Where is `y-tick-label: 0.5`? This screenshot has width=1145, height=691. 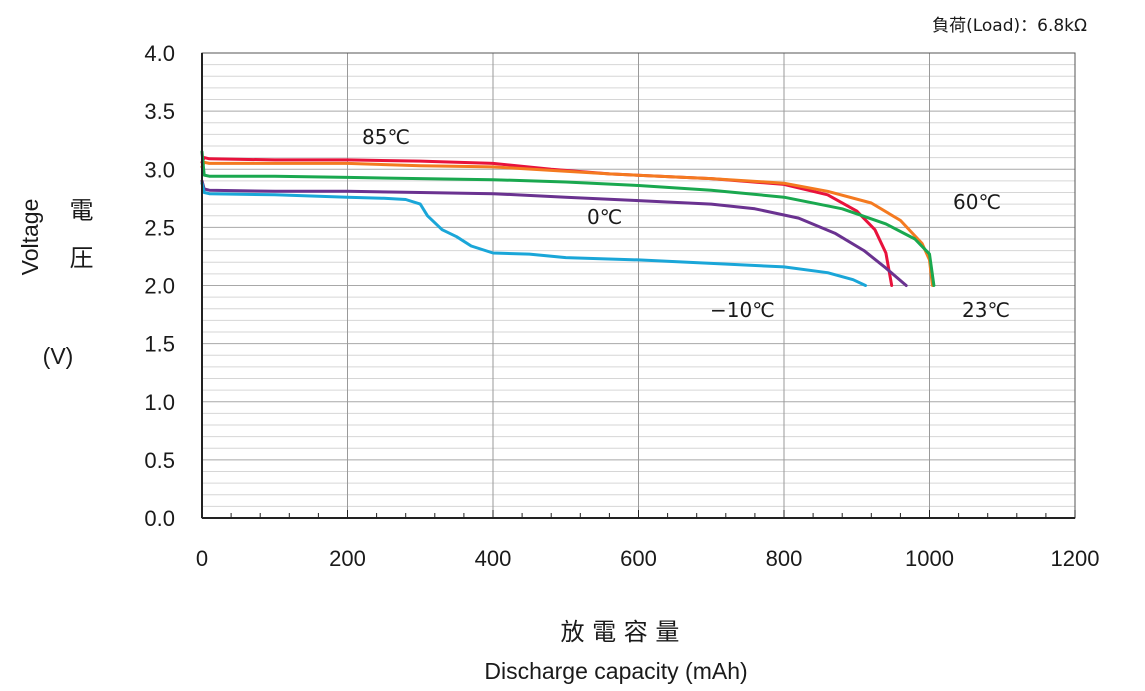 y-tick-label: 0.5 is located at coordinates (159, 460).